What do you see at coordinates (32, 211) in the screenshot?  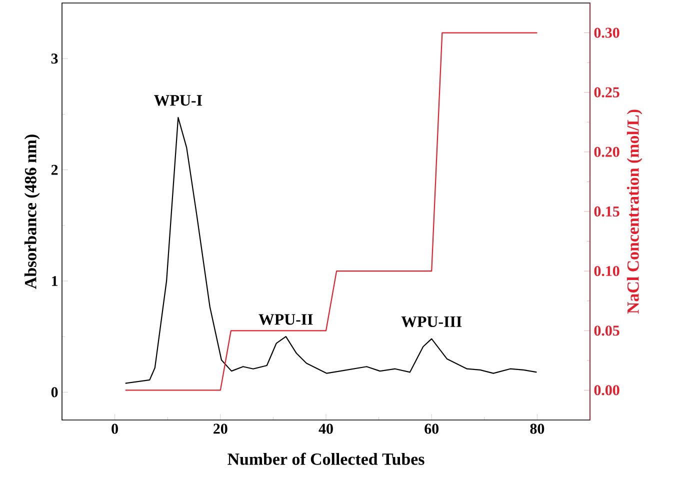 I see `y-axis-title: Absorbance (486 nm)` at bounding box center [32, 211].